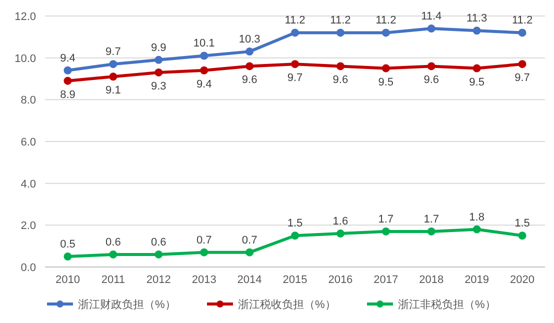 This screenshot has width=554, height=323. What do you see at coordinates (25, 58) in the screenshot?
I see `y-tick-label: 10.0` at bounding box center [25, 58].